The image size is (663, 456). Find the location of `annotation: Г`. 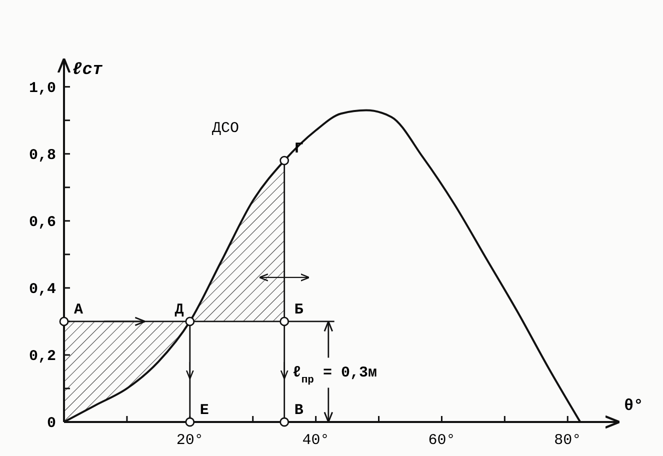

annotation: Г is located at coordinates (299, 149).